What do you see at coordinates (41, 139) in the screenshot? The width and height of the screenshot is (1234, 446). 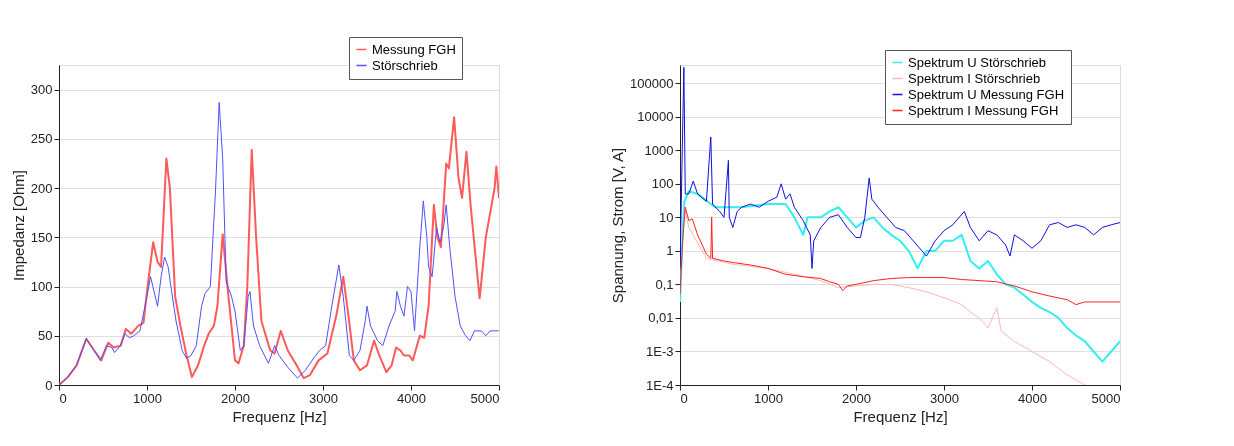 I see `y-tick-label: 250` at bounding box center [41, 139].